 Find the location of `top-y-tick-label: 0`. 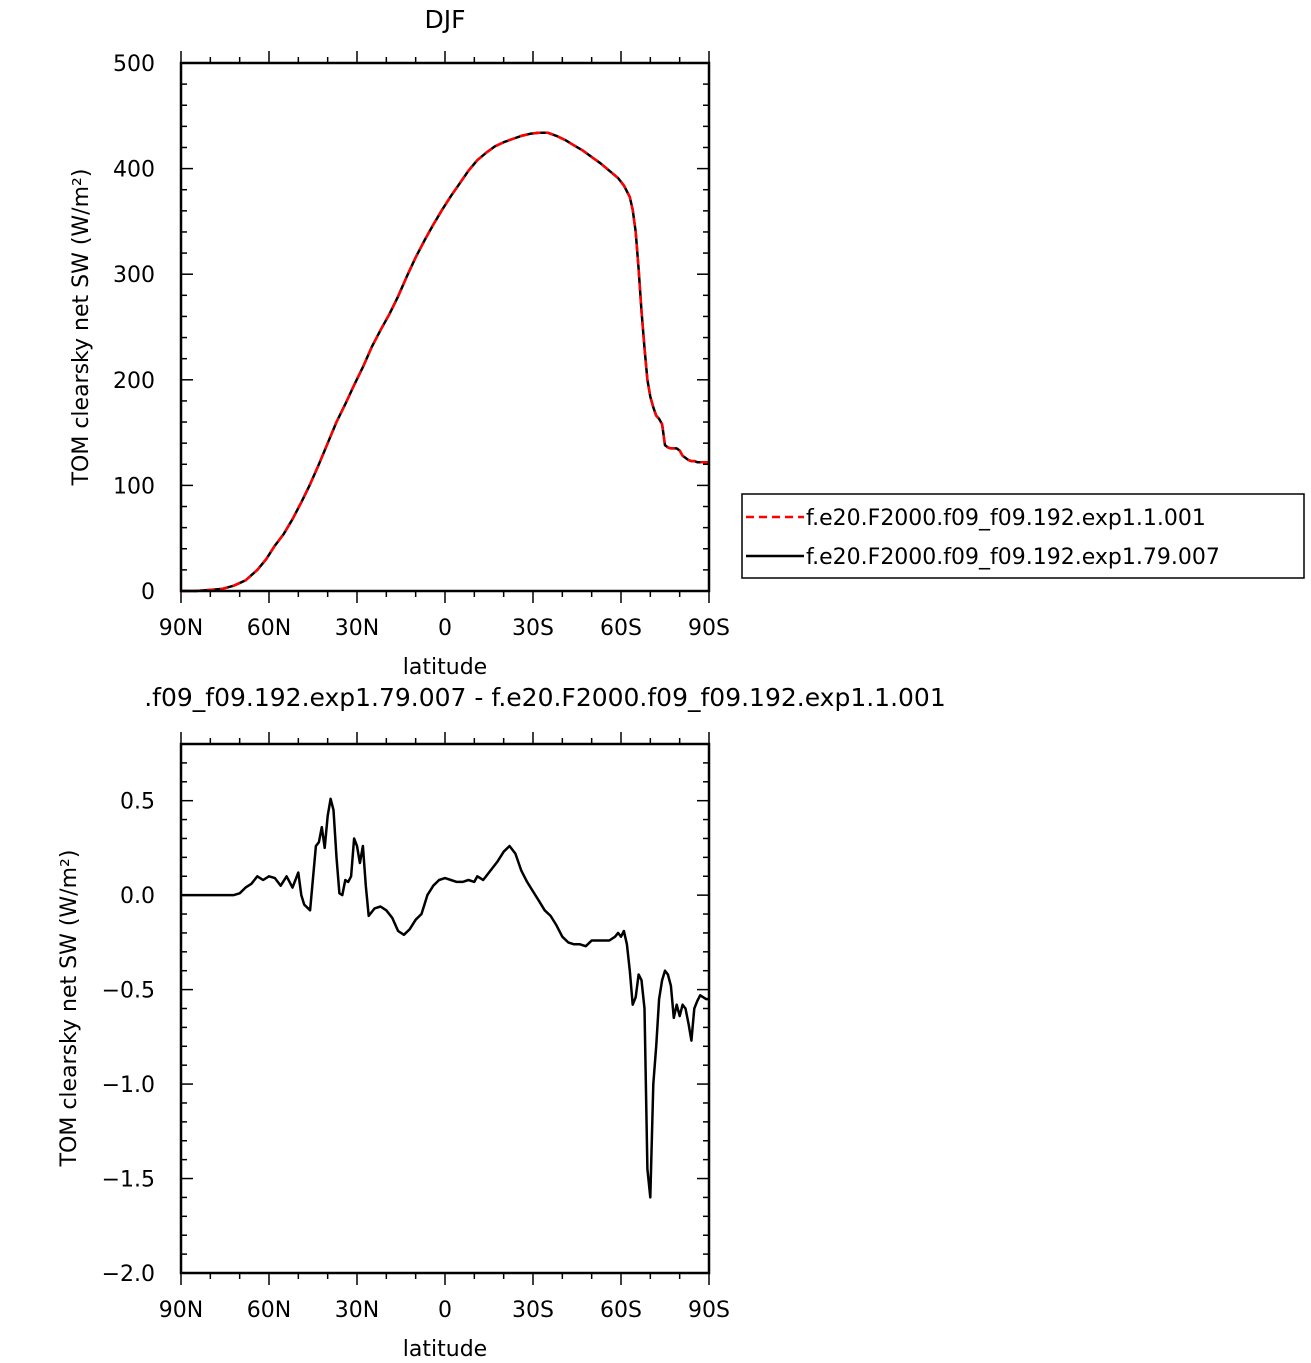

top-y-tick-label: 0 is located at coordinates (148, 592).